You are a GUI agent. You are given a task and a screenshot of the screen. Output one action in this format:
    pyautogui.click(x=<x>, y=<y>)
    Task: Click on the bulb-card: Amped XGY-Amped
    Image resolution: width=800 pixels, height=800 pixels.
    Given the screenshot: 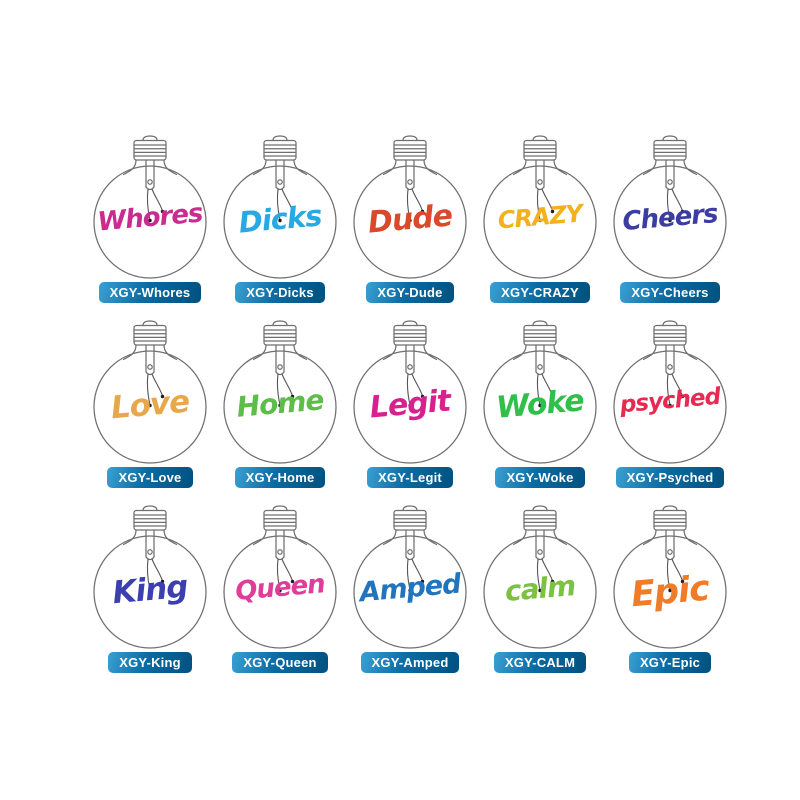 What is the action you would take?
    pyautogui.click(x=410, y=597)
    